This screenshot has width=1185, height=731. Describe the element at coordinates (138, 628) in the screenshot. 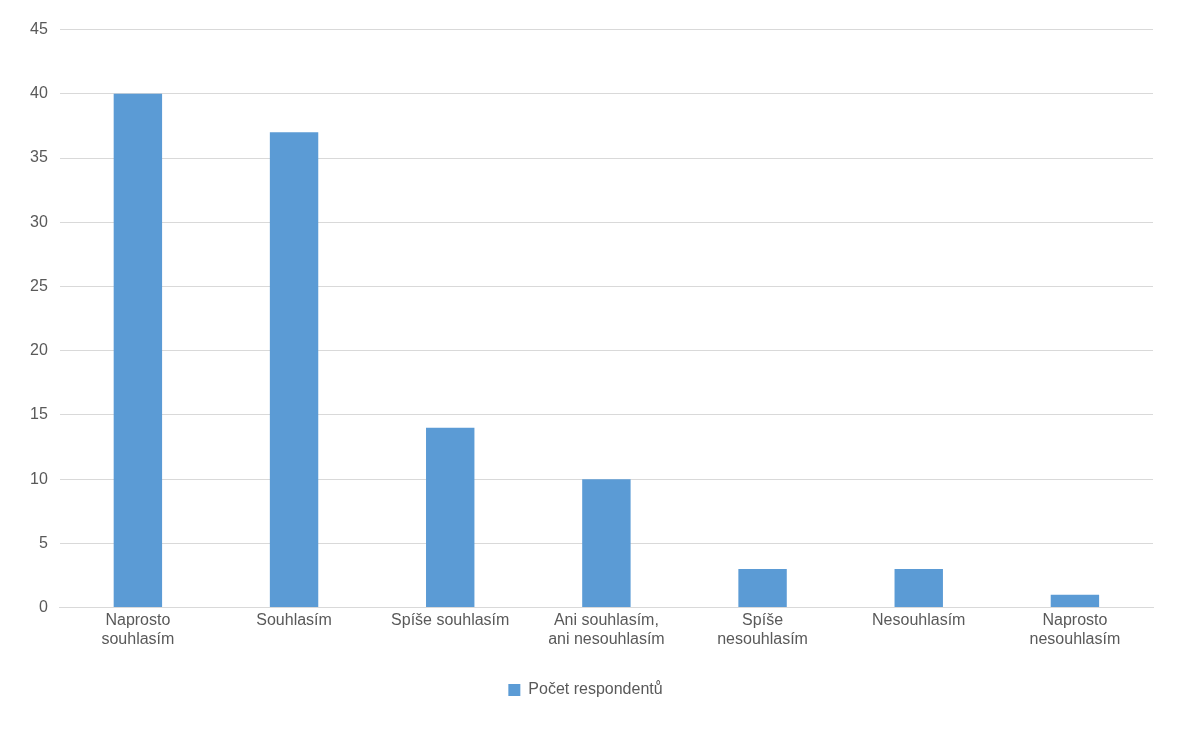

I see `x-tick-label: Naprosto souhlasím` at that location.